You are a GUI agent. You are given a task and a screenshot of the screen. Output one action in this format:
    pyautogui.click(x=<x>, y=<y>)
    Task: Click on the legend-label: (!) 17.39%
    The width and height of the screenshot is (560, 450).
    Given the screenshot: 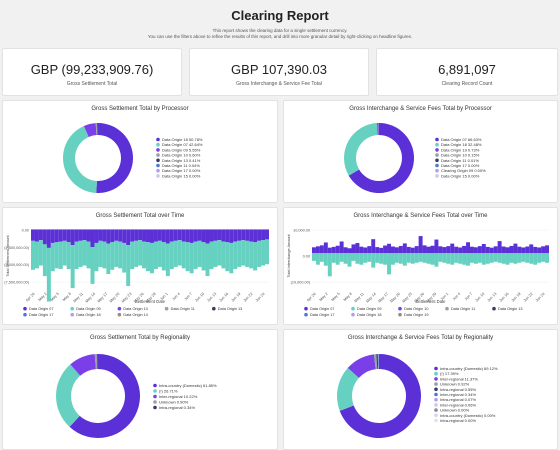 What is the action you would take?
    pyautogui.click(x=449, y=373)
    